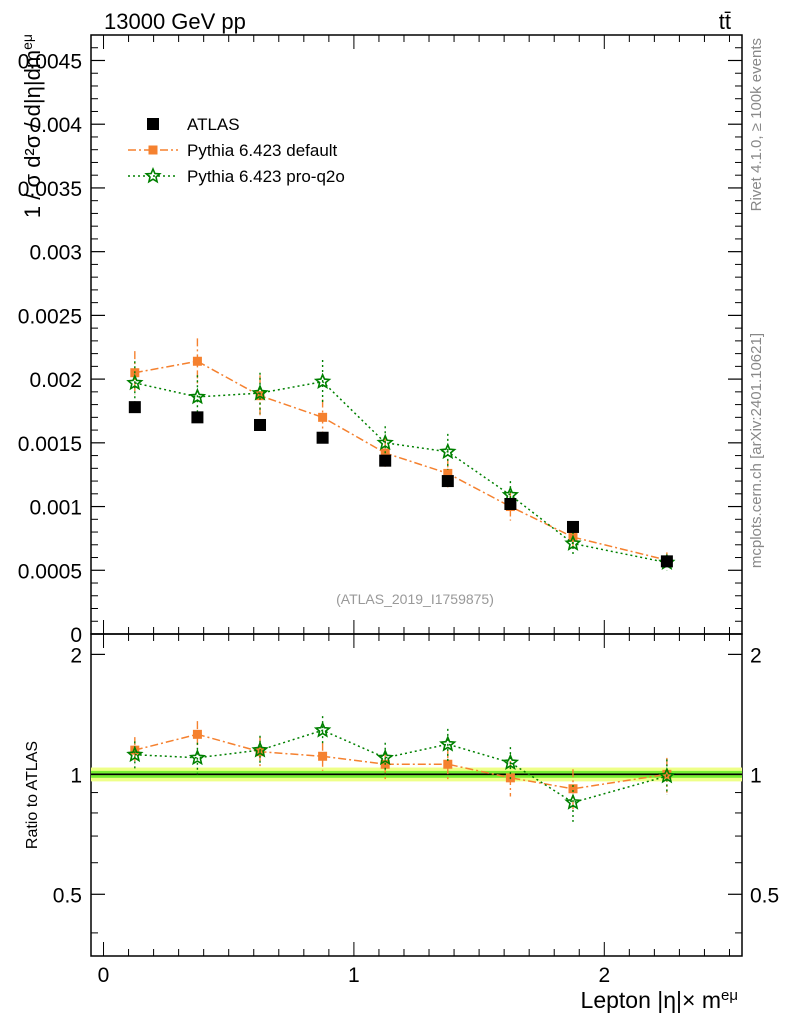 Image resolution: width=786 pixels, height=1024 pixels. What do you see at coordinates (55, 508) in the screenshot?
I see `main-ytick-label: 0.001` at bounding box center [55, 508].